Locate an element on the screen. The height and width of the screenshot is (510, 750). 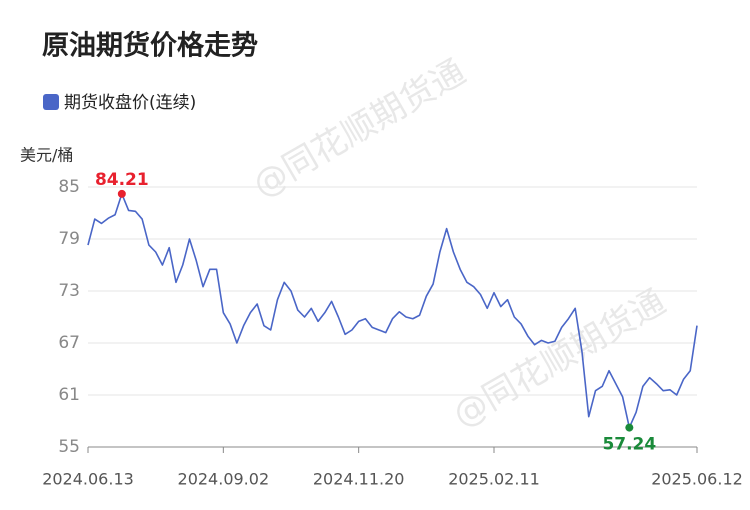
y-tick-label: 73 is located at coordinates (69, 291).